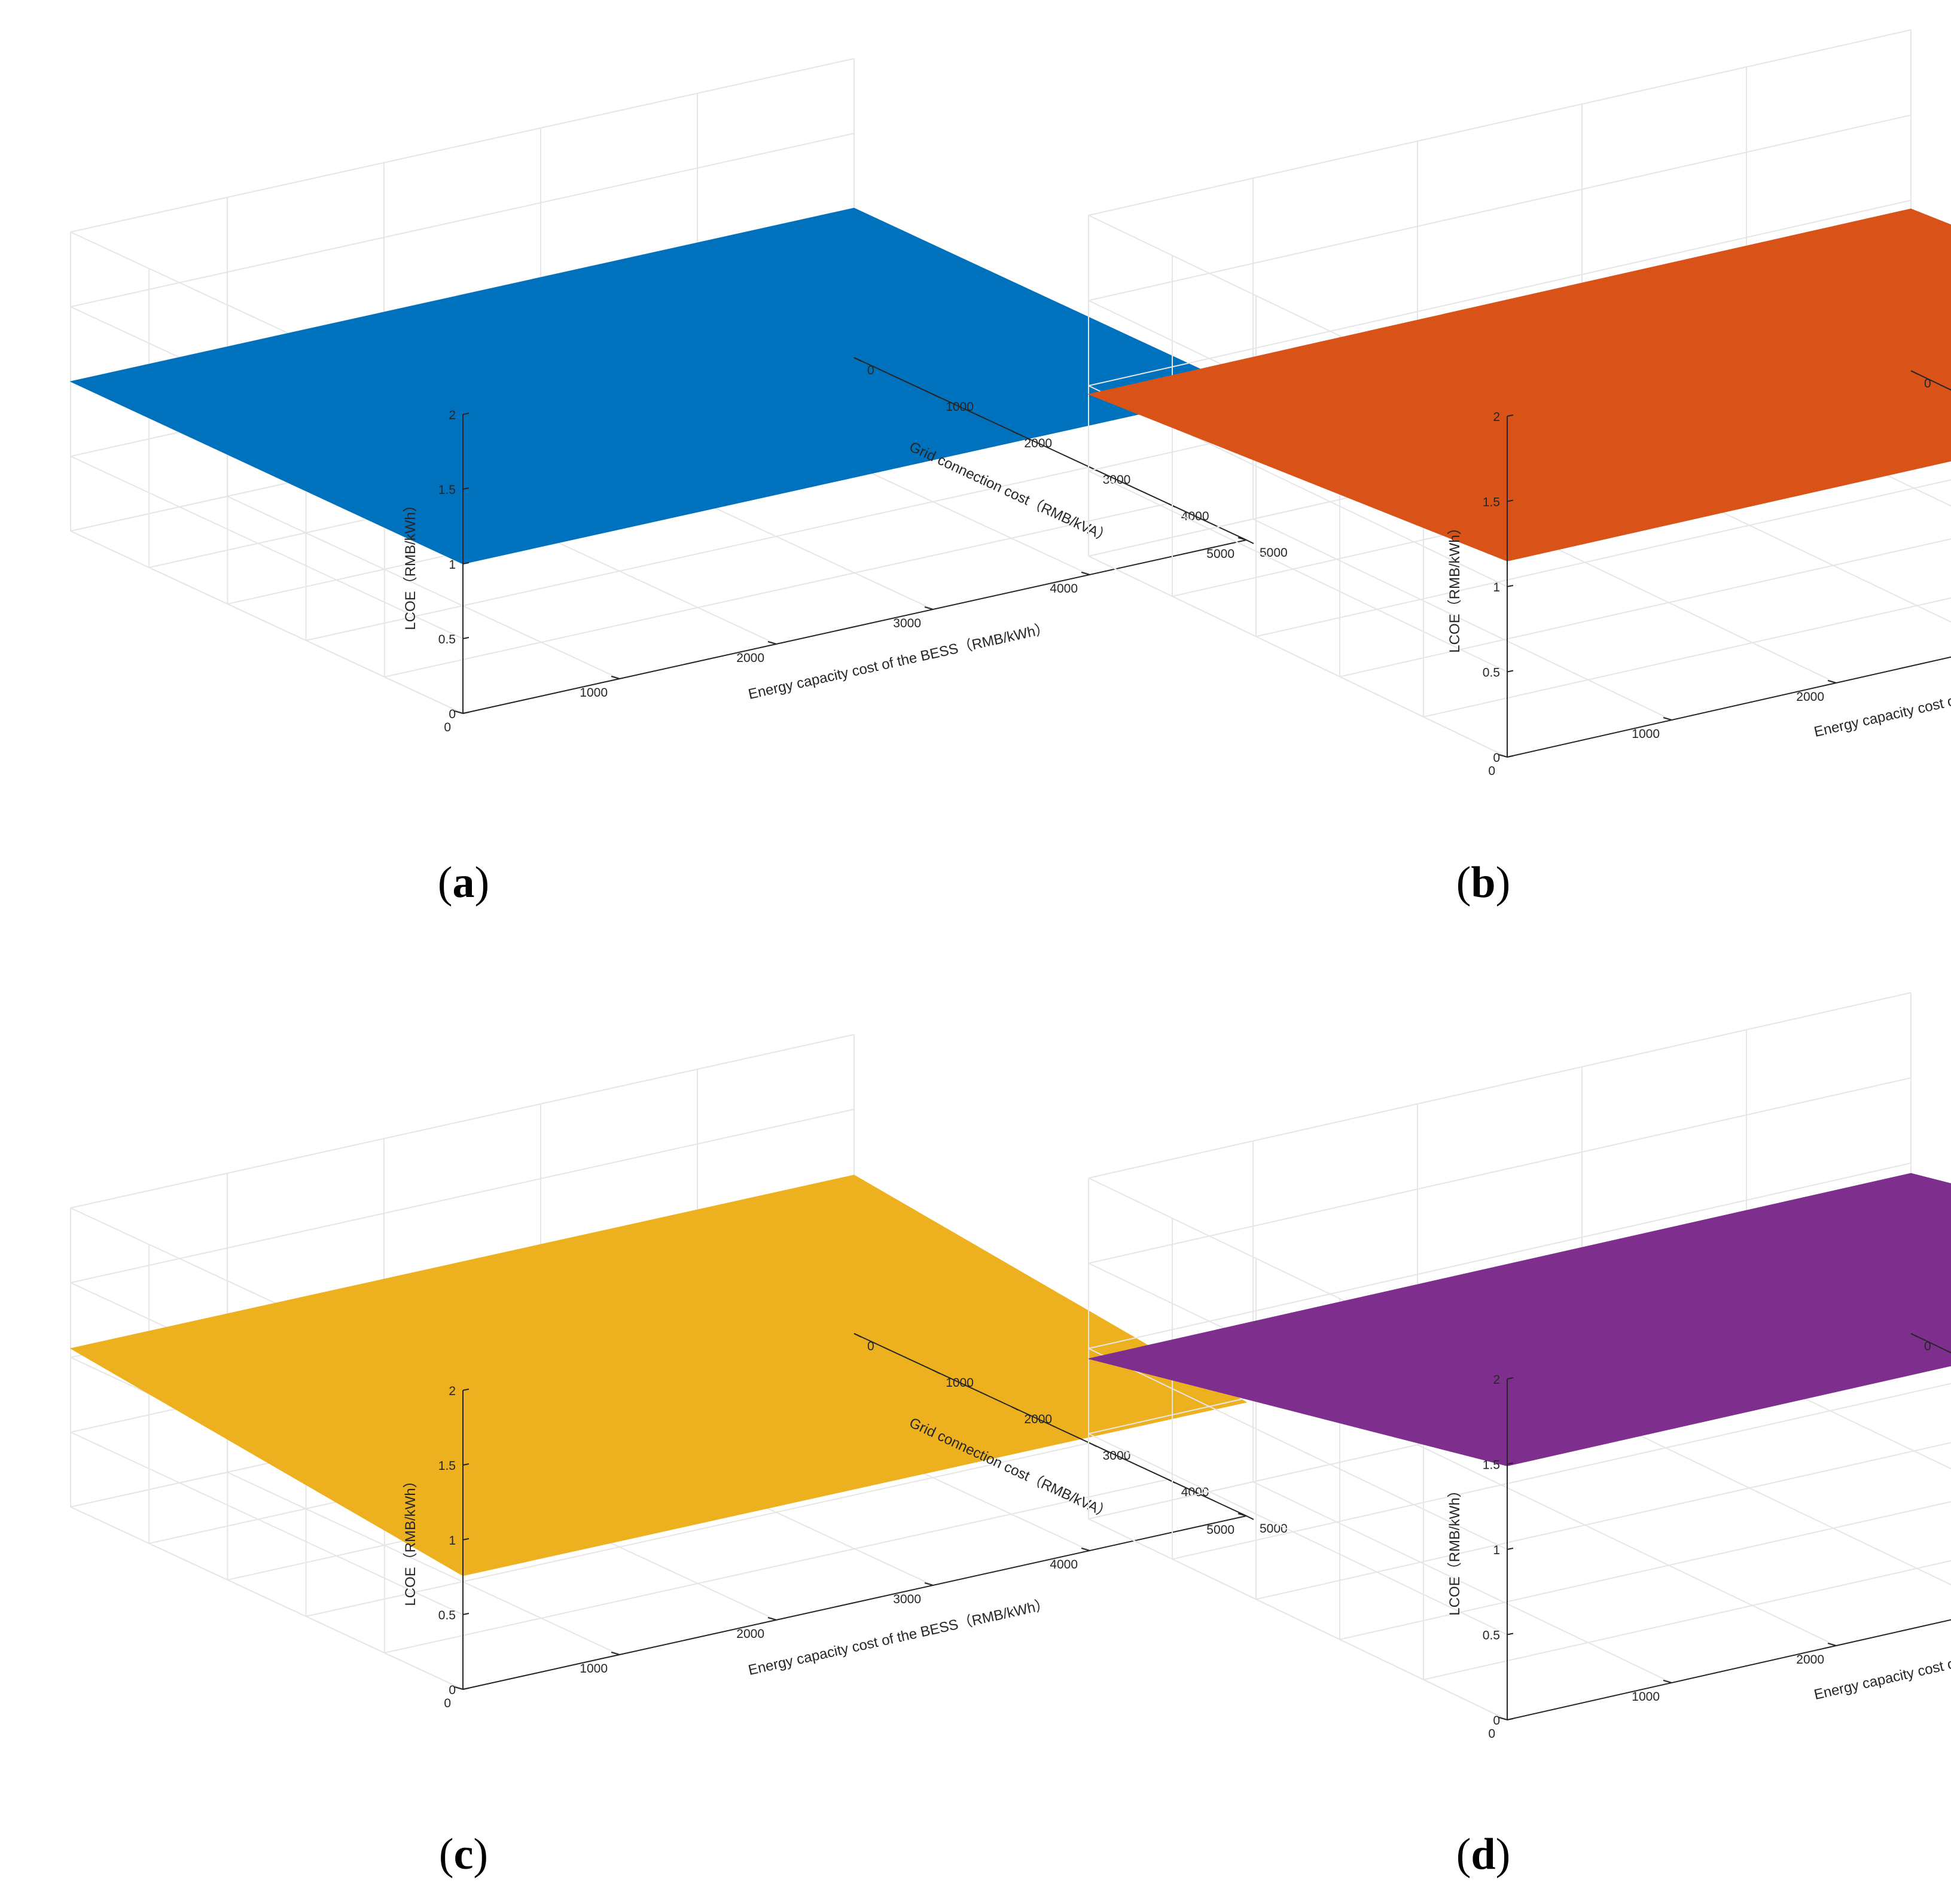 This screenshot has height=1904, width=1951. Describe the element at coordinates (452, 565) in the screenshot. I see `z-tick-label: 1` at that location.